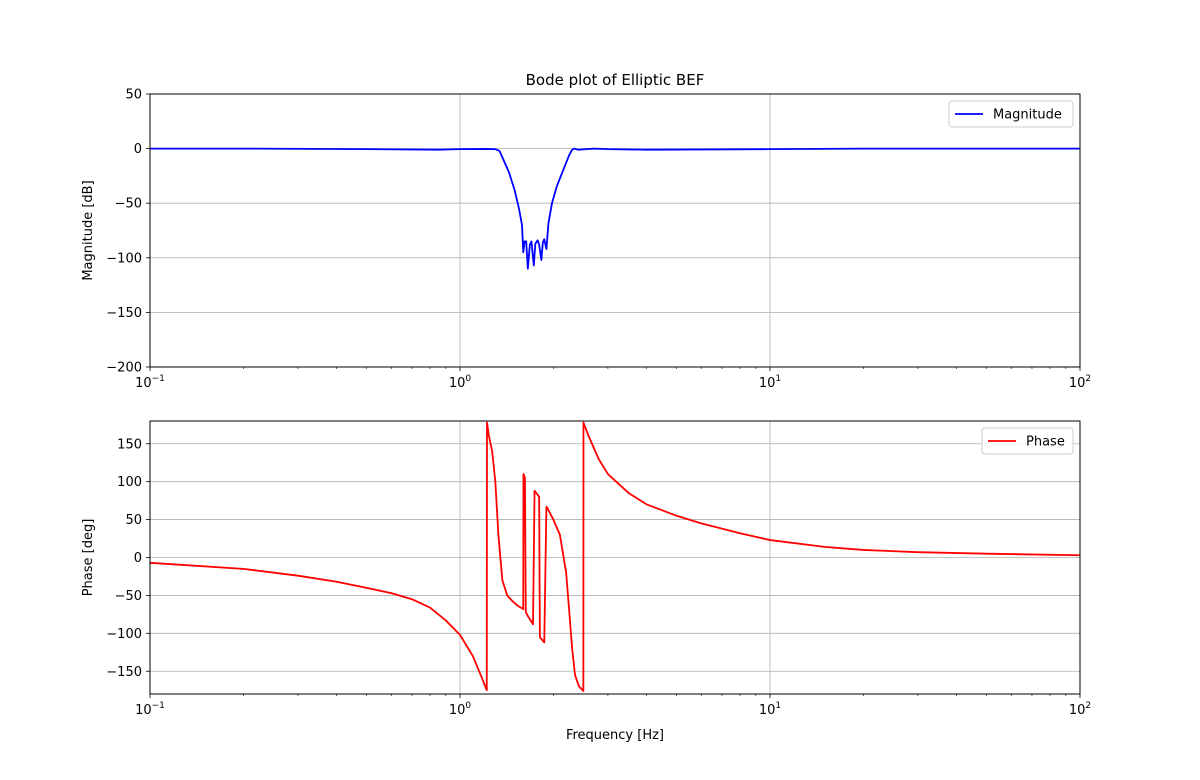  I want to click on x-axis-label: Frequency [Hz], so click(615, 735).